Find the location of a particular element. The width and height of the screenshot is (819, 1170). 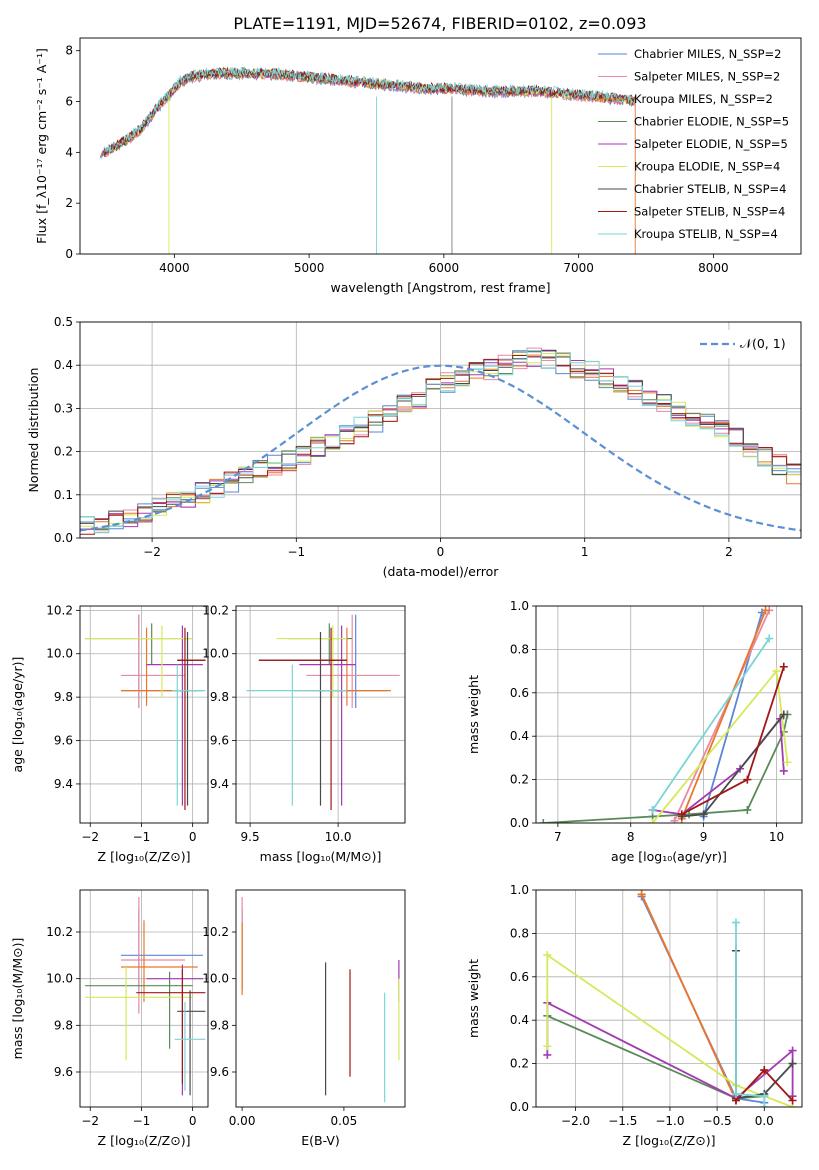

panel-6: 0.00 0.05 9.6 9.8 10.0 10.2 E(B-V) is located at coordinates (304, 1018).